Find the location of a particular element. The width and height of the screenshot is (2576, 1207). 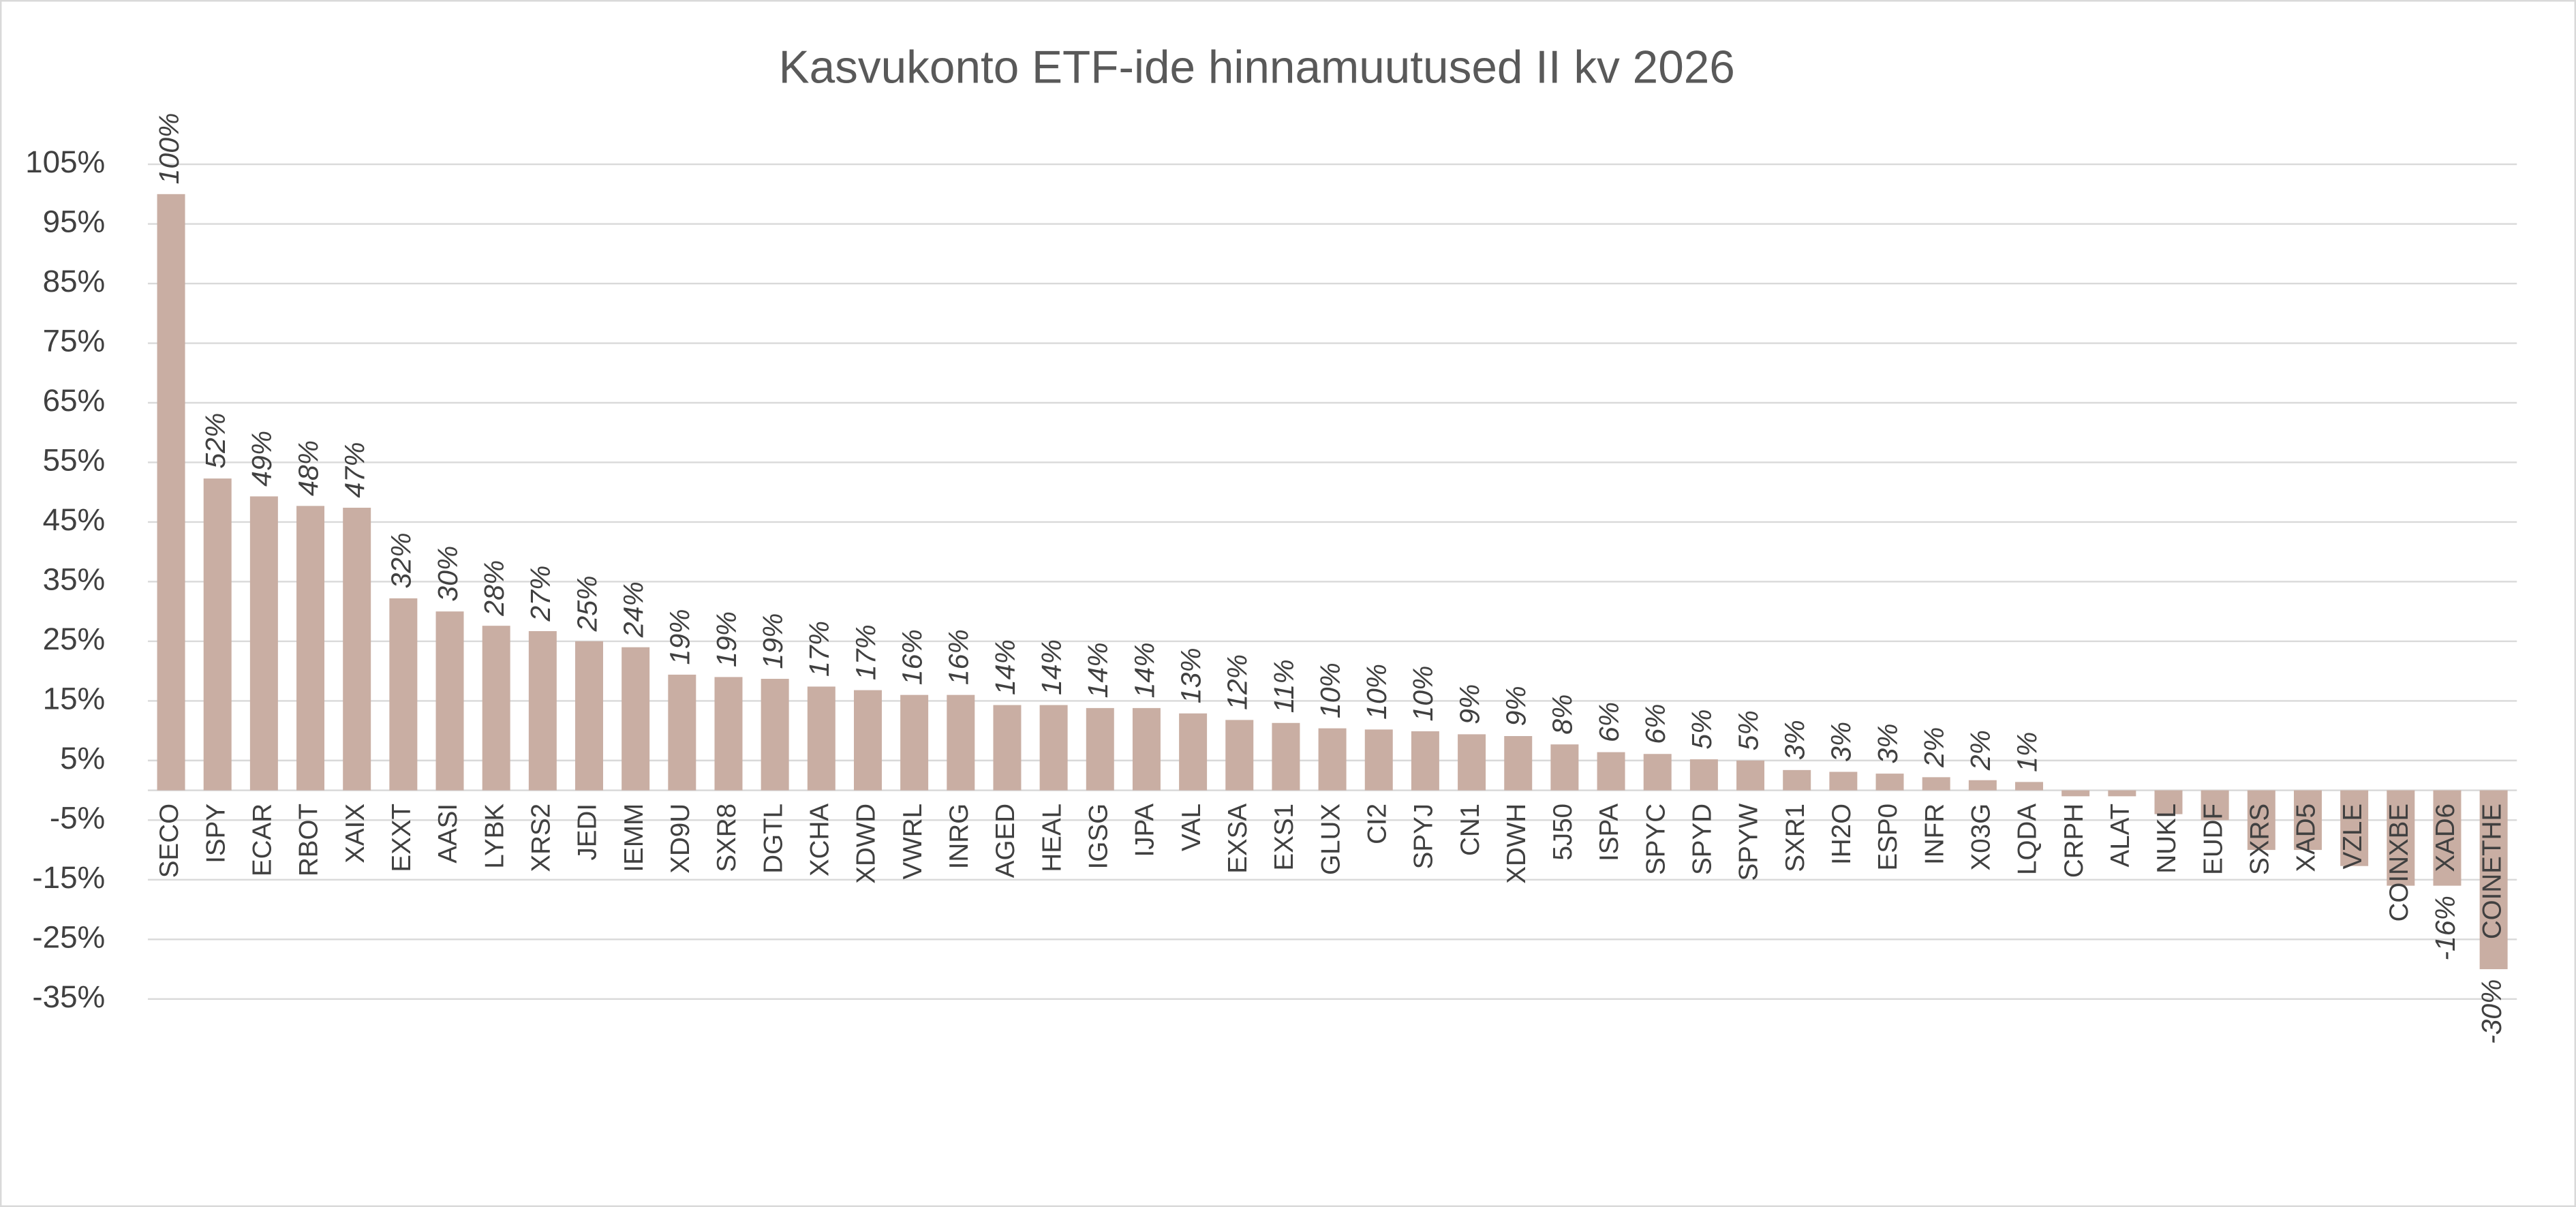

y-tick-label: 15% is located at coordinates (74, 698).